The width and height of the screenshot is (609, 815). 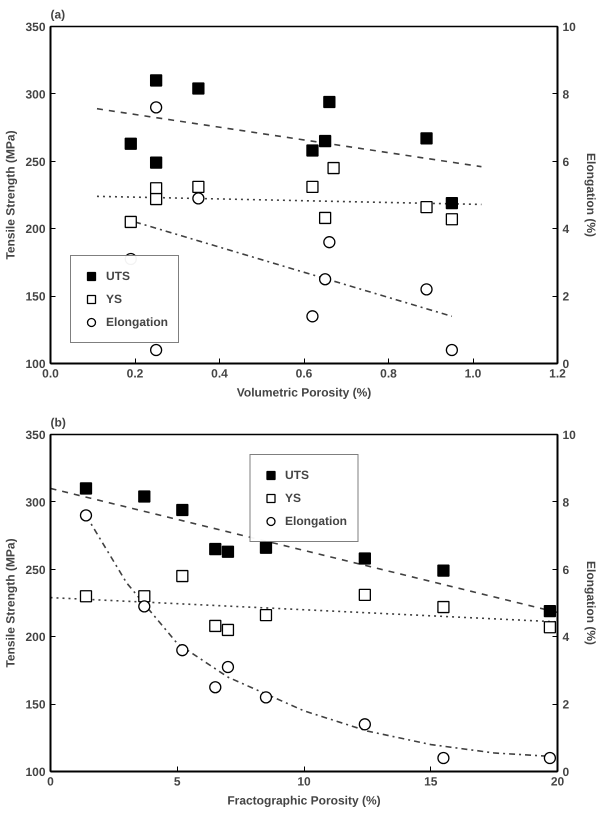 What do you see at coordinates (58, 423) in the screenshot?
I see `chart-title: (b)` at bounding box center [58, 423].